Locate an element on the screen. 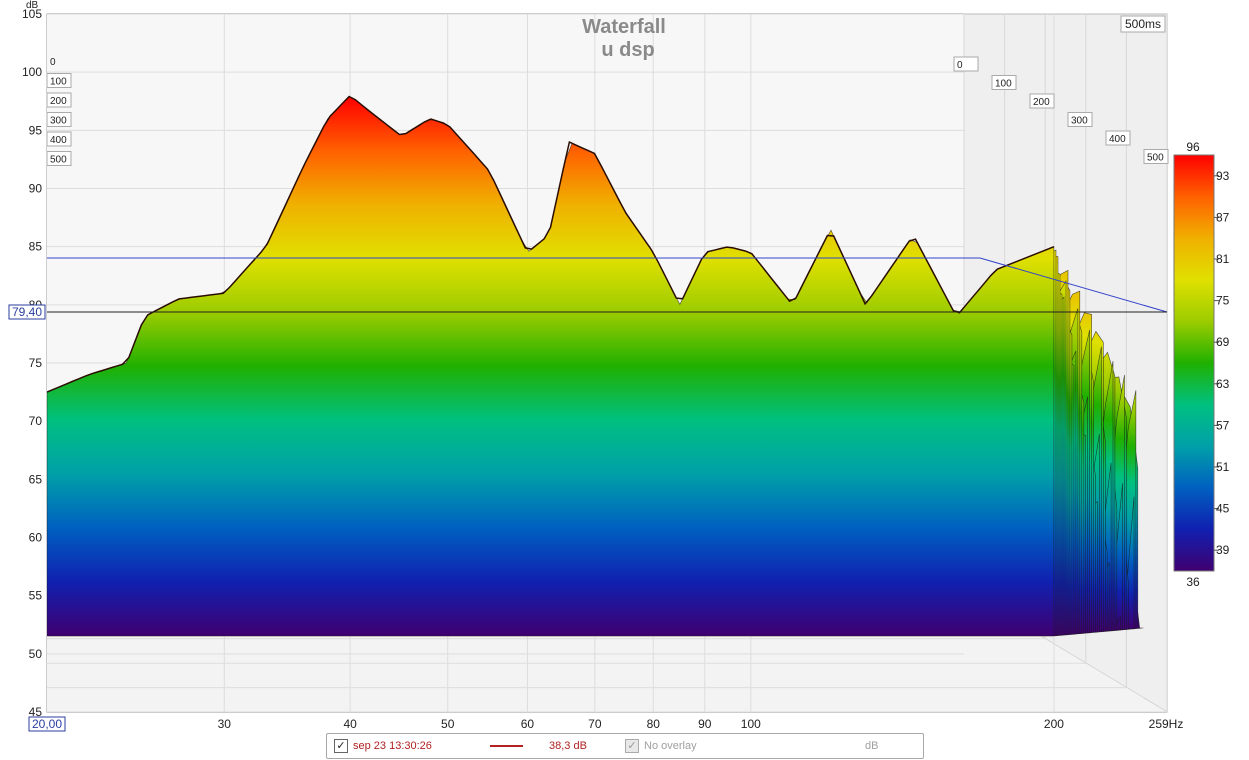  x-tick-label: 30 is located at coordinates (225, 724).